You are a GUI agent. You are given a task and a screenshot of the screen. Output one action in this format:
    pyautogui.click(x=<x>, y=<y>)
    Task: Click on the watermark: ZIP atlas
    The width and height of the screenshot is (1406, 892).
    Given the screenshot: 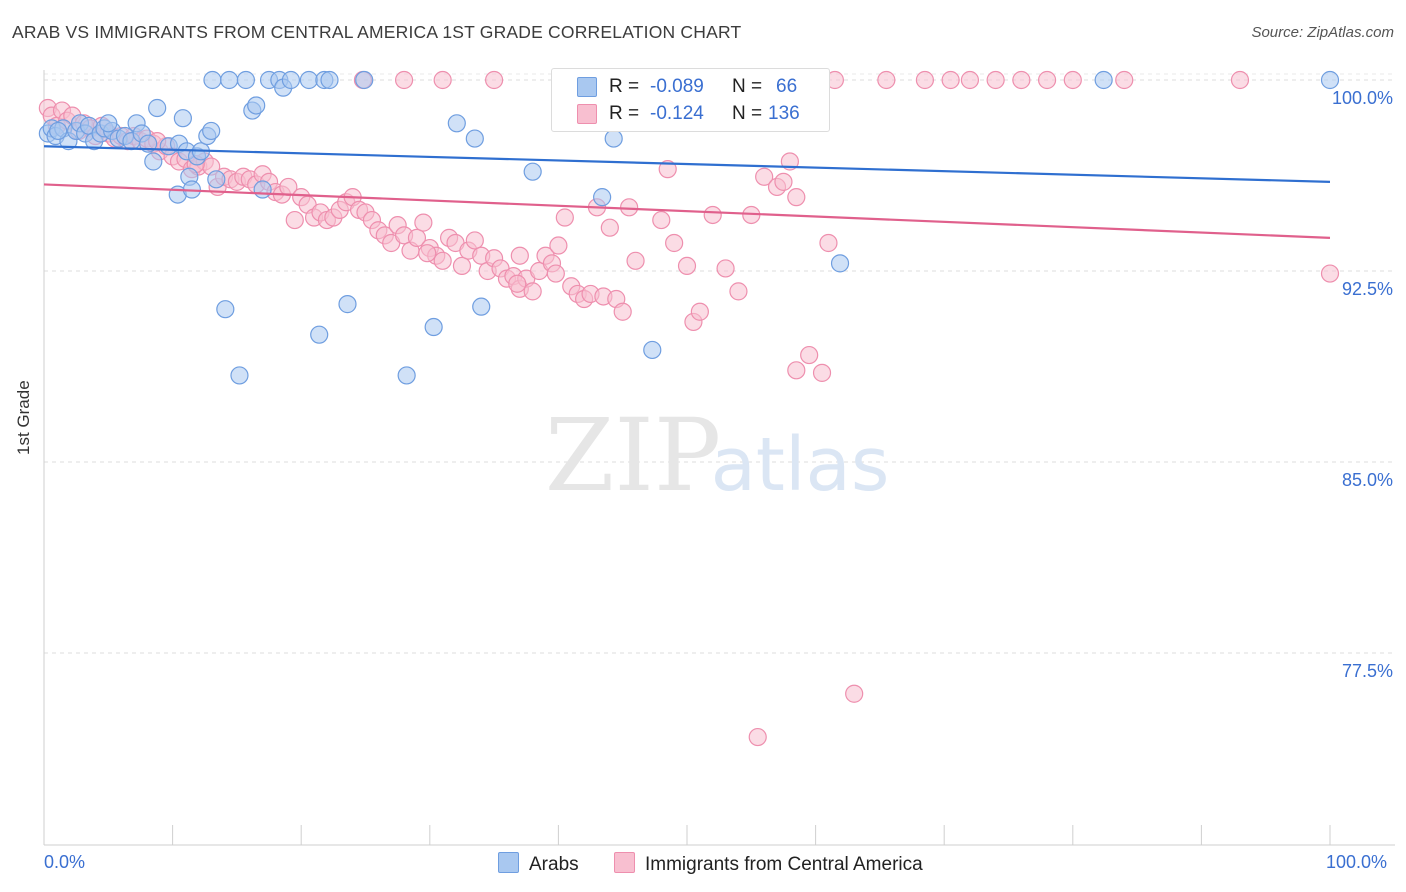 What is the action you would take?
    pyautogui.click(x=717, y=455)
    